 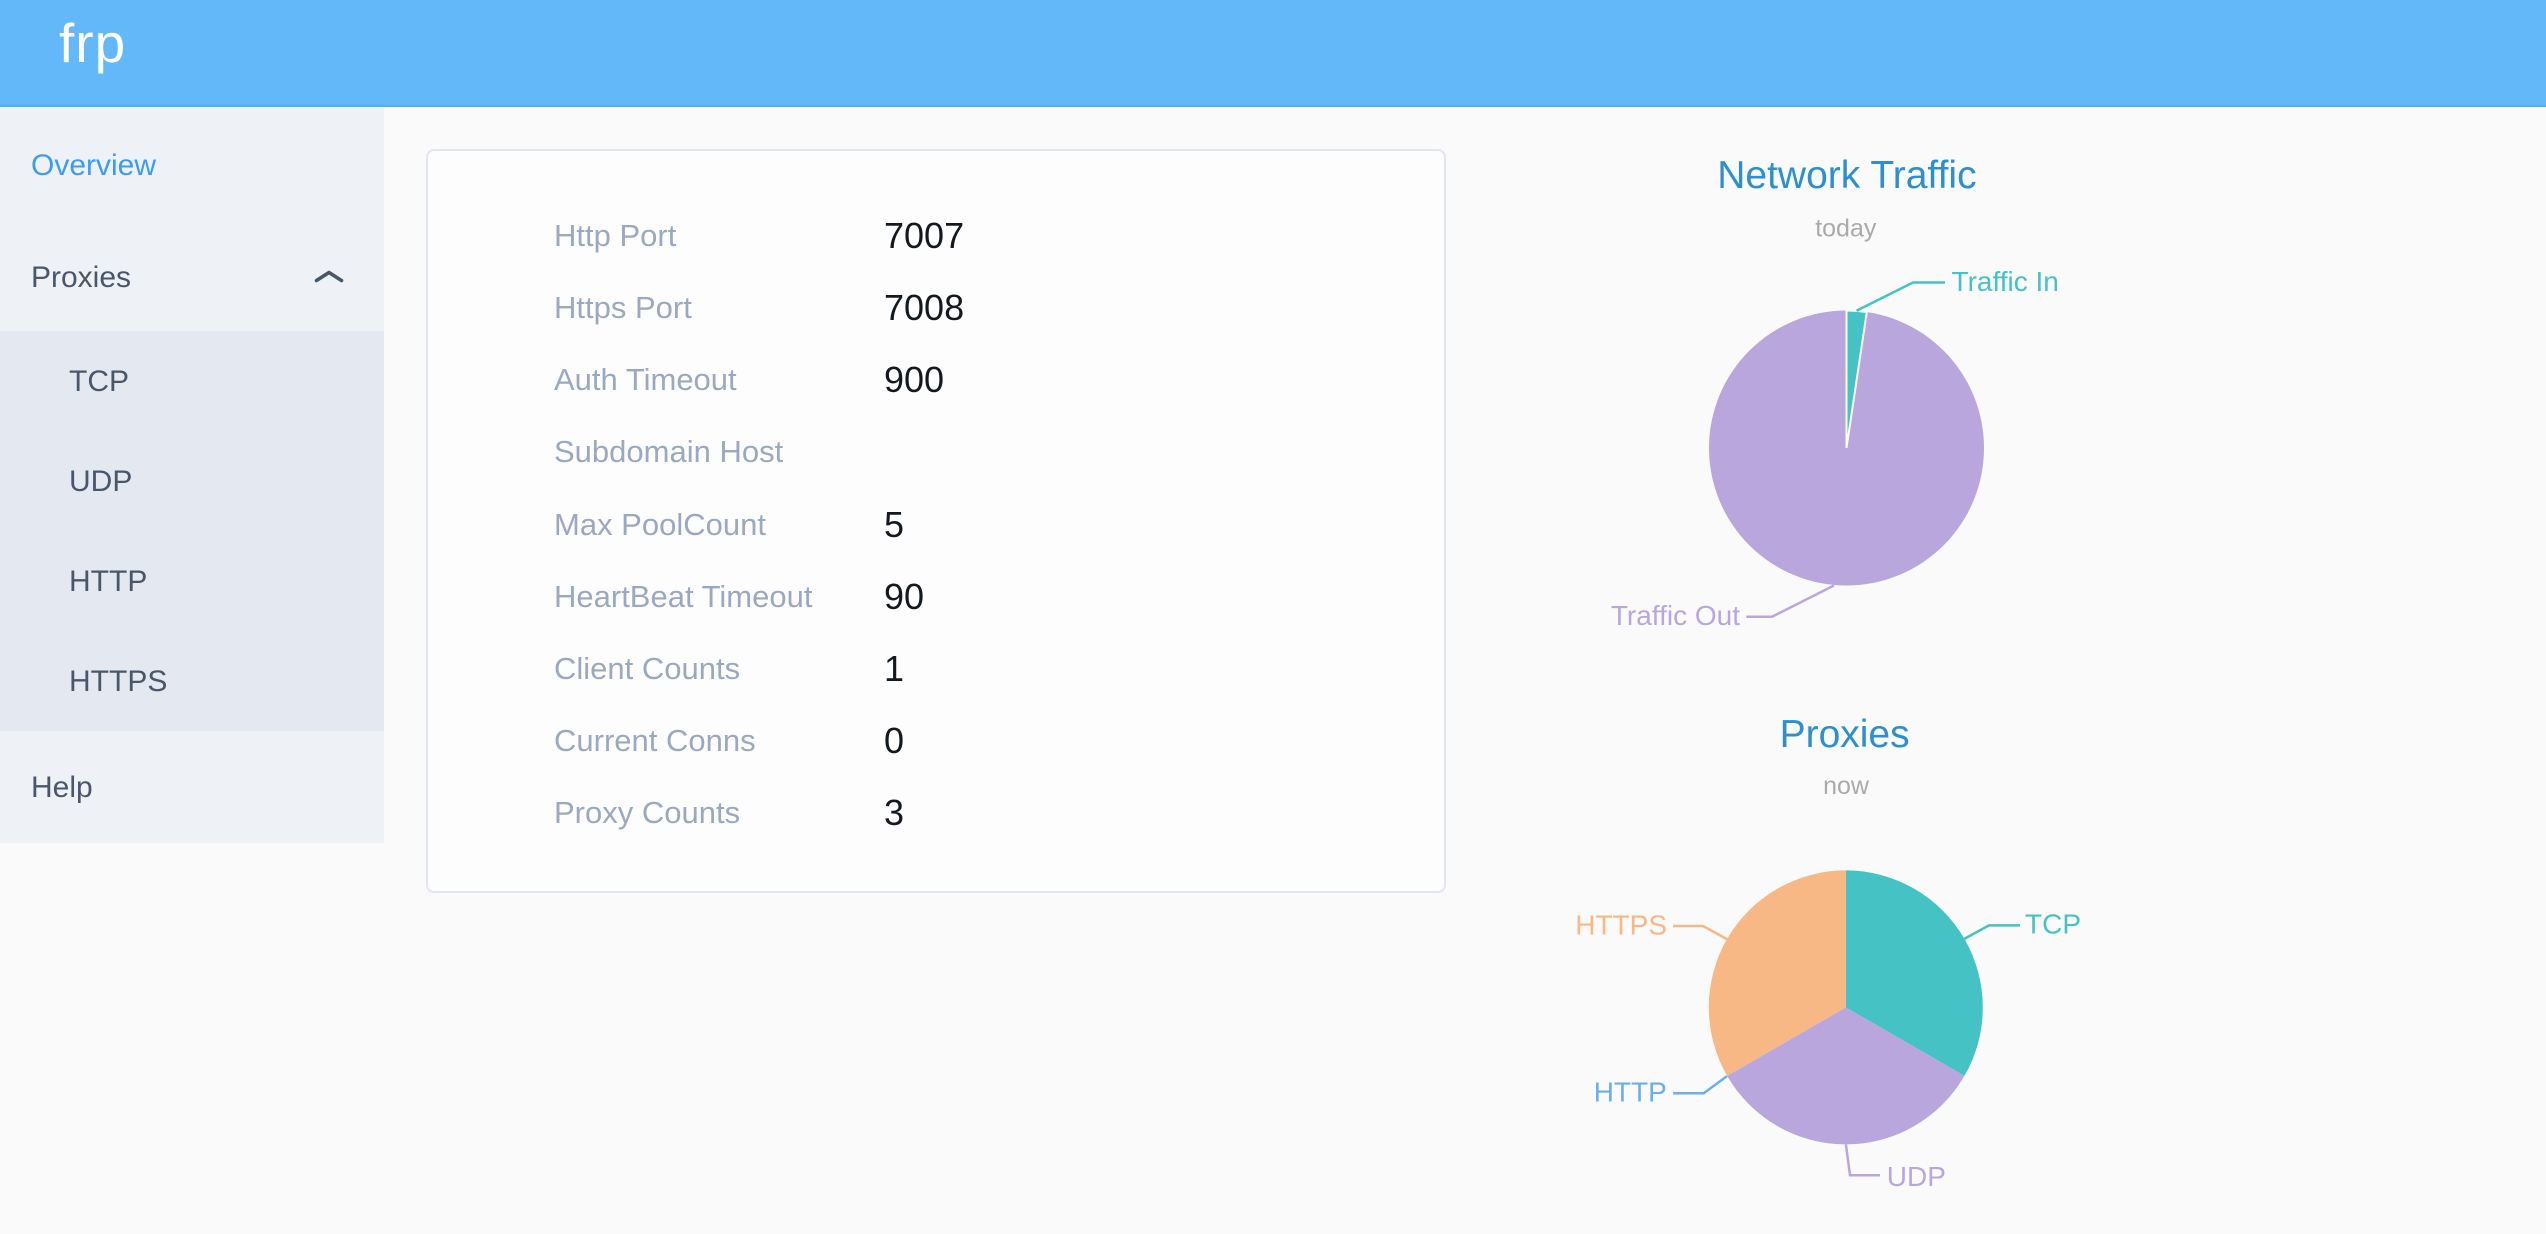 I want to click on svg-text: today, so click(x=1846, y=229).